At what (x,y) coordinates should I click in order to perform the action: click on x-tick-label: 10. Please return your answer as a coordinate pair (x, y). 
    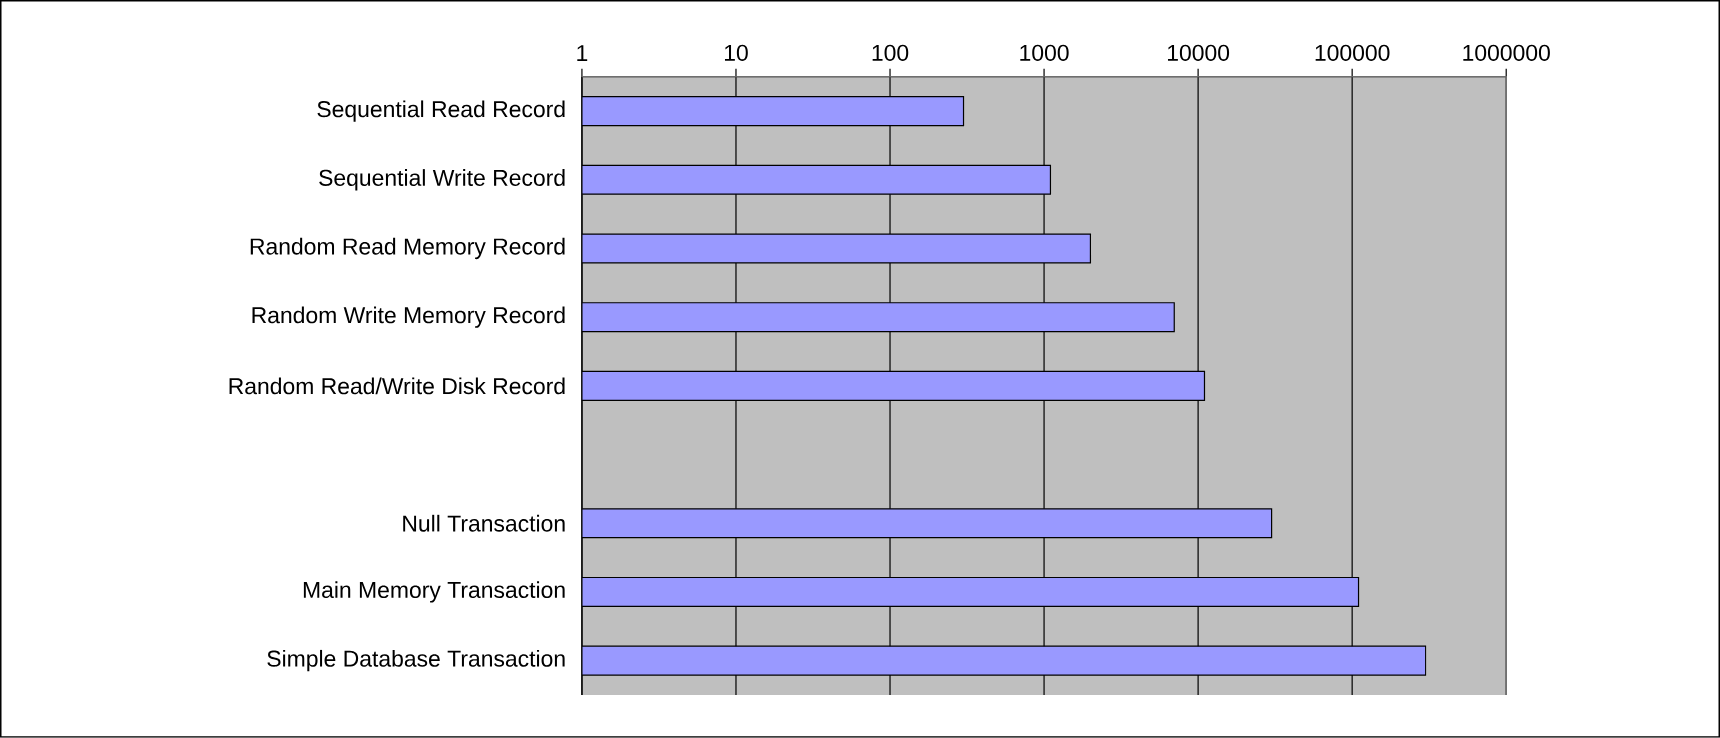
    Looking at the image, I should click on (736, 53).